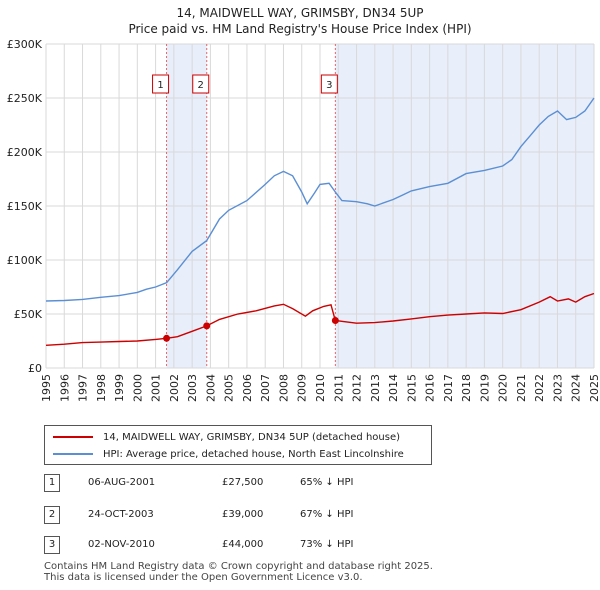  Describe the element at coordinates (430, 388) in the screenshot. I see `x-tick-label: 2016` at that location.